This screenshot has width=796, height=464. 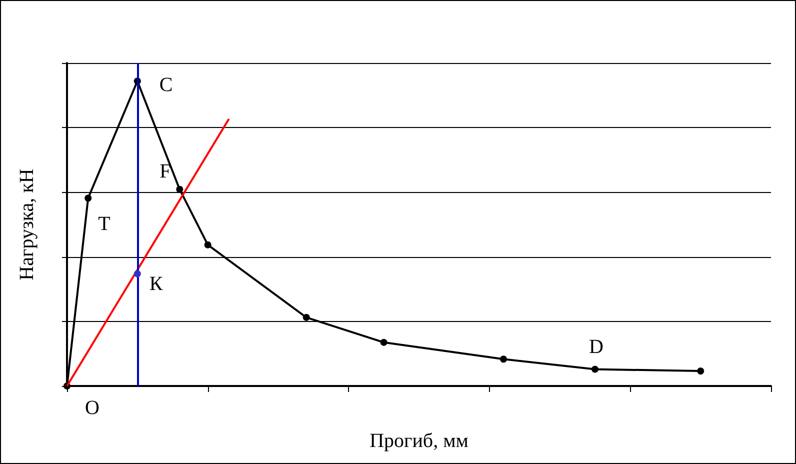 I want to click on annotation: C, so click(x=166, y=85).